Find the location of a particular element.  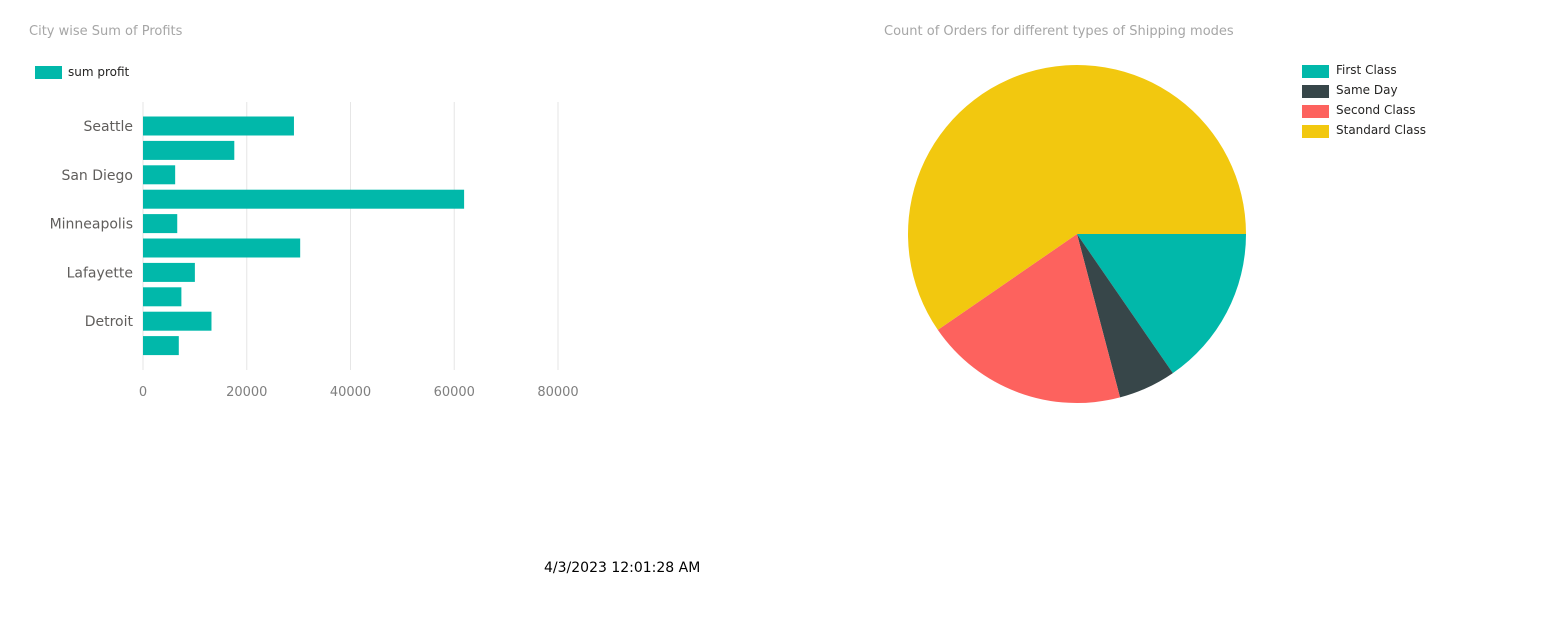

timestamp: 4/3/2023 12:01:28 AM is located at coordinates (622, 568).